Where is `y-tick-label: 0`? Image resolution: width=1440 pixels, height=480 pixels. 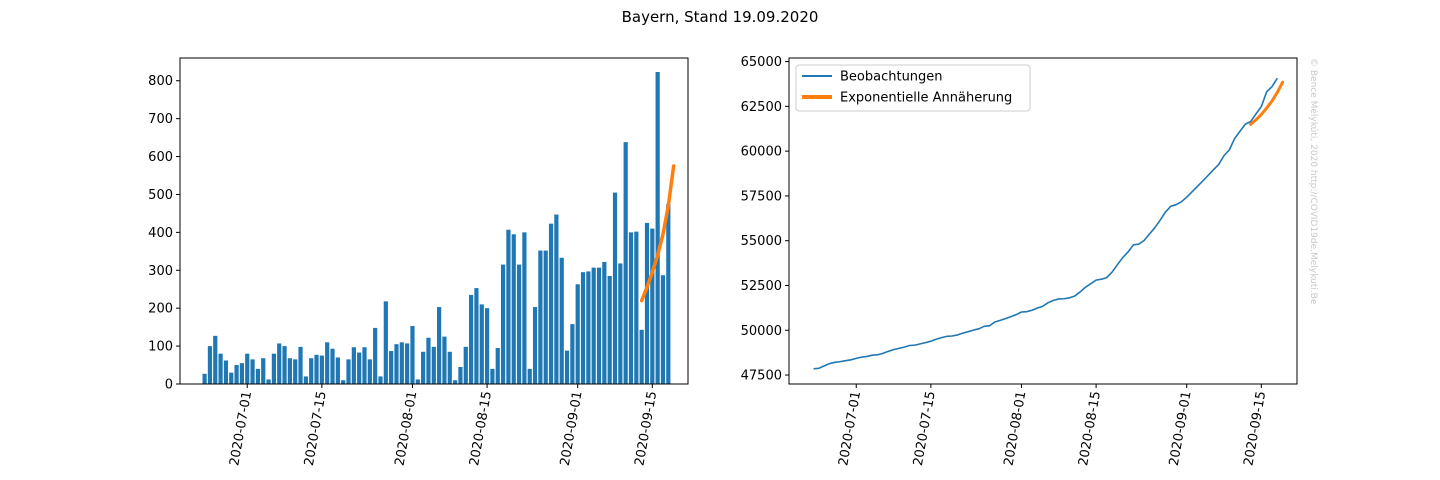
y-tick-label: 0 is located at coordinates (169, 385).